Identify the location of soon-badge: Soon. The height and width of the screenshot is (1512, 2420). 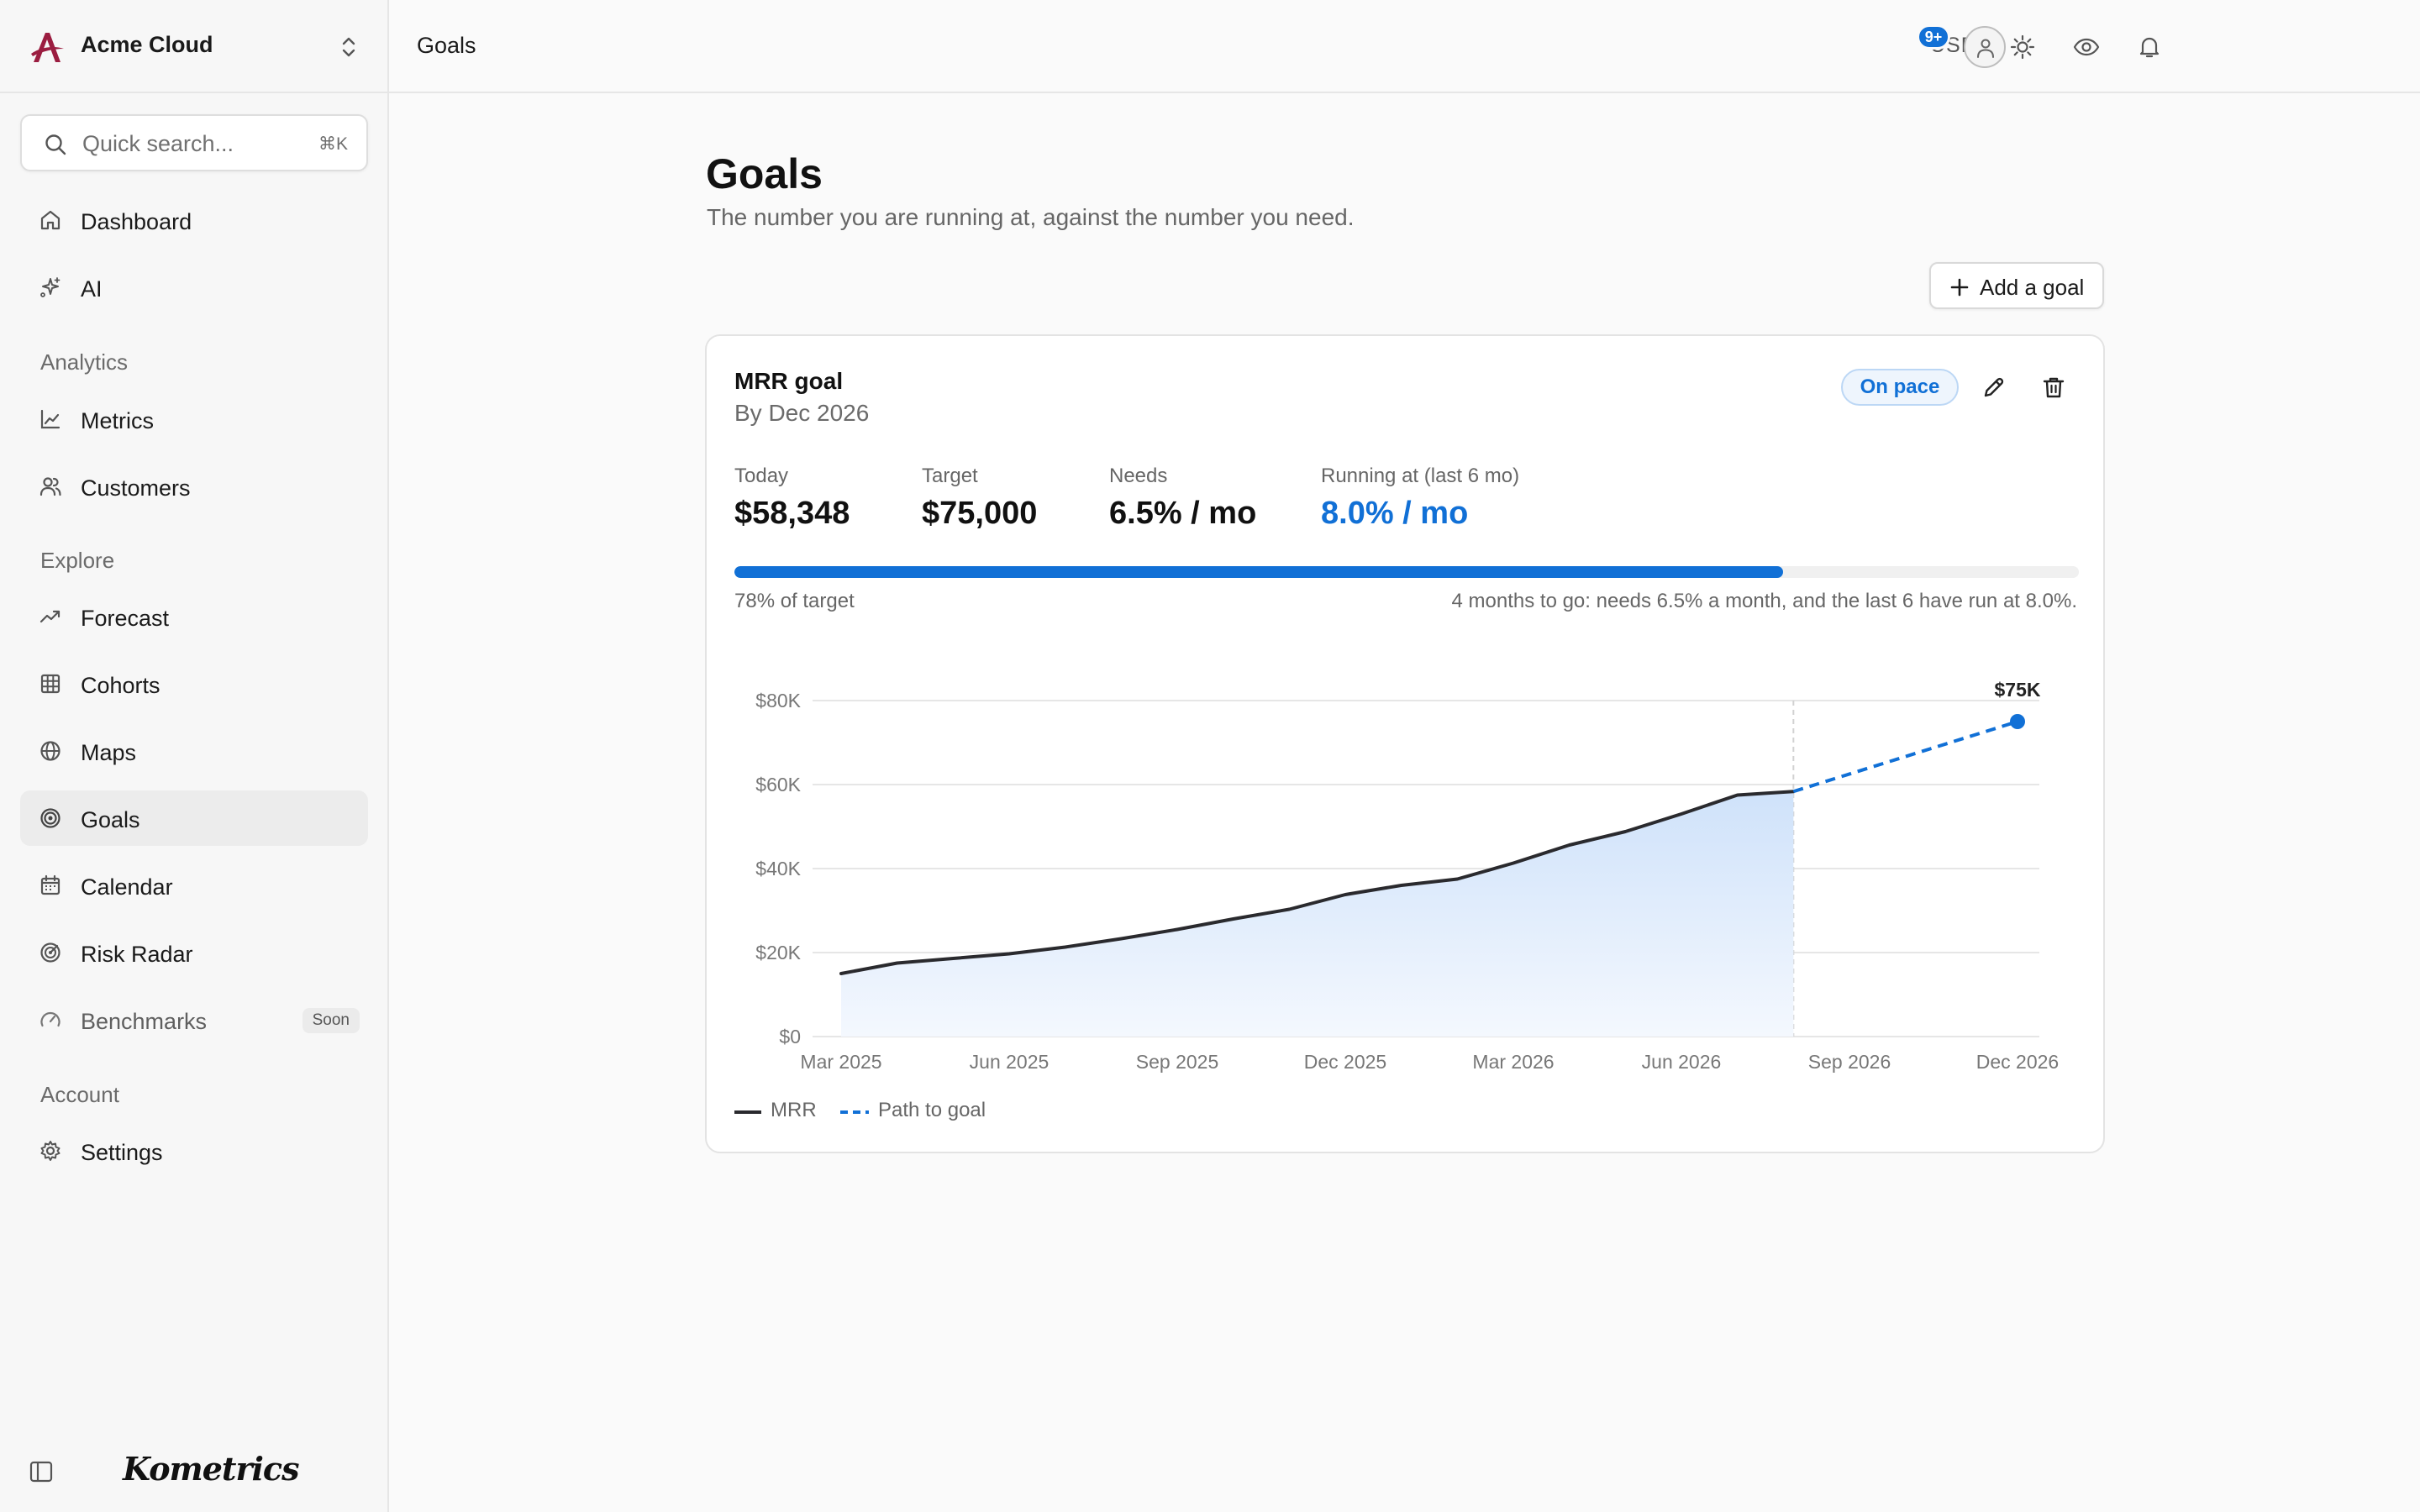
(331, 1020).